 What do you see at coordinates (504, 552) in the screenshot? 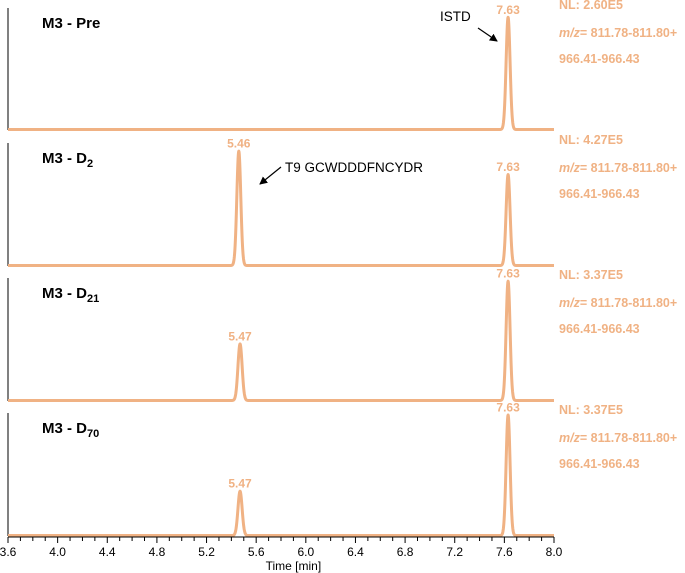
I see `x-tick-label: 7.6` at bounding box center [504, 552].